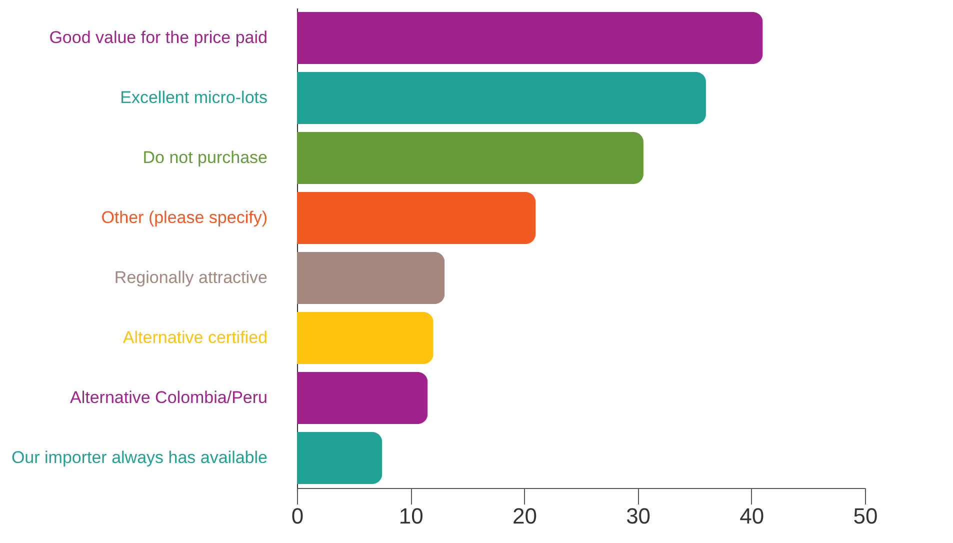  Describe the element at coordinates (191, 277) in the screenshot. I see `y-tick-label: Regionally attractive` at that location.